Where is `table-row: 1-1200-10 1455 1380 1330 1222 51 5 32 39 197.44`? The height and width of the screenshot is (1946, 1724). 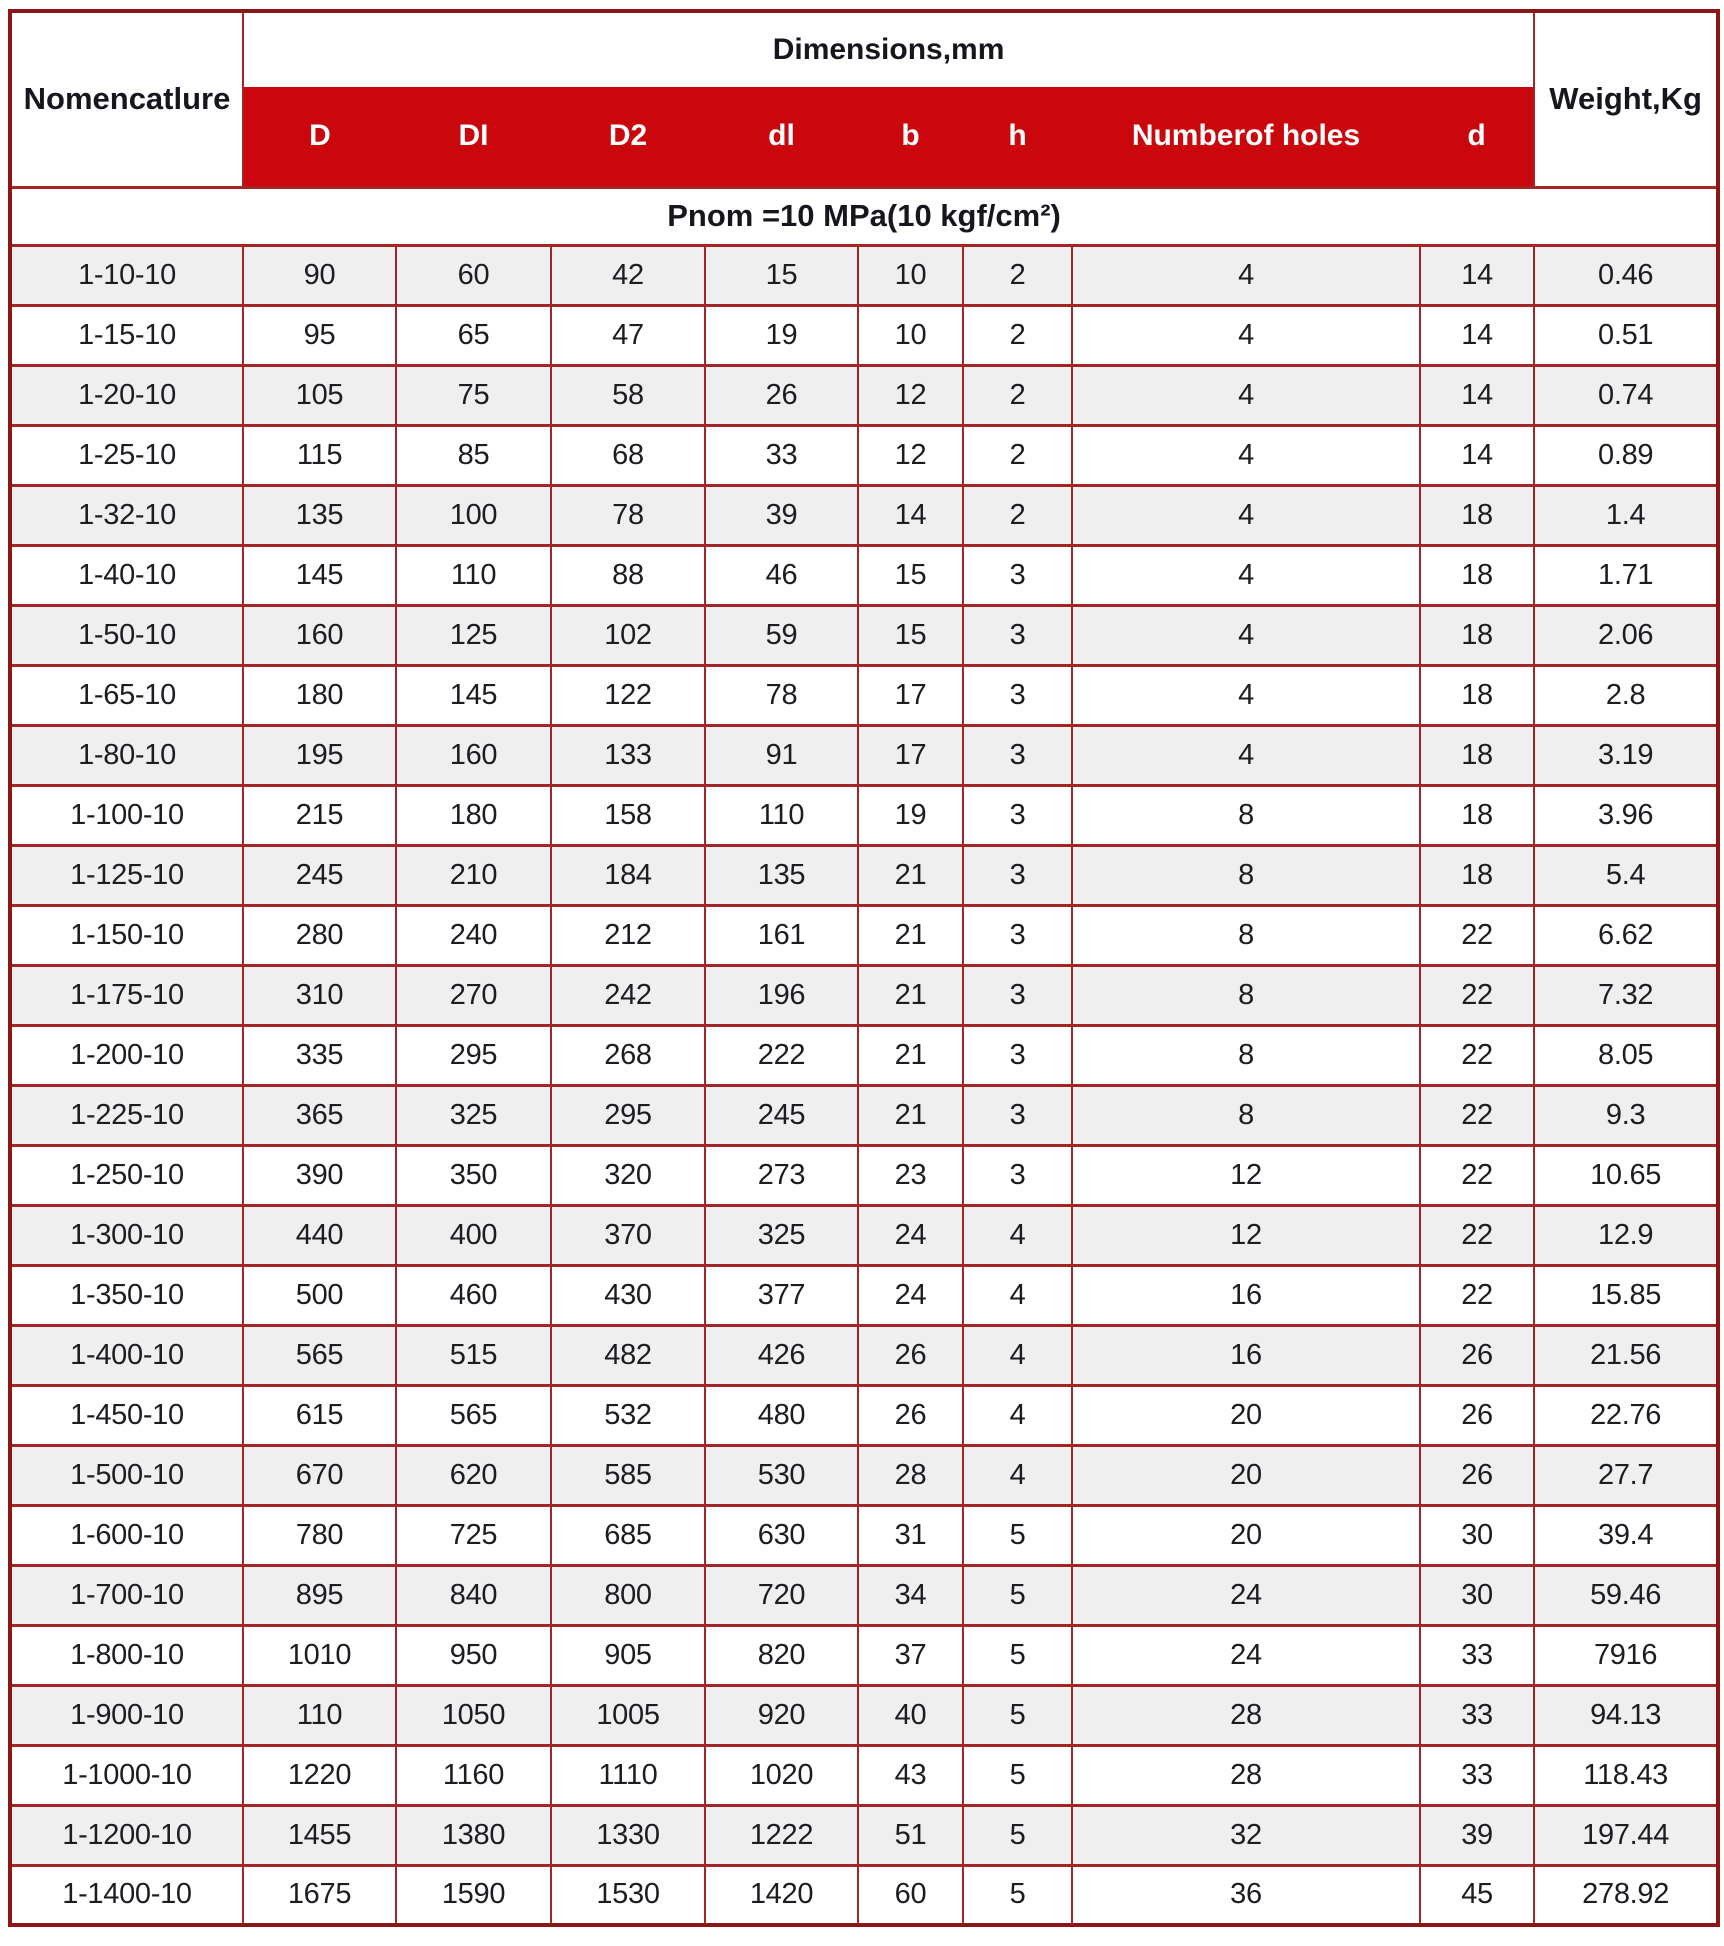
table-row: 1-1200-10 1455 1380 1330 1222 51 5 32 39 197.44 is located at coordinates (864, 1835).